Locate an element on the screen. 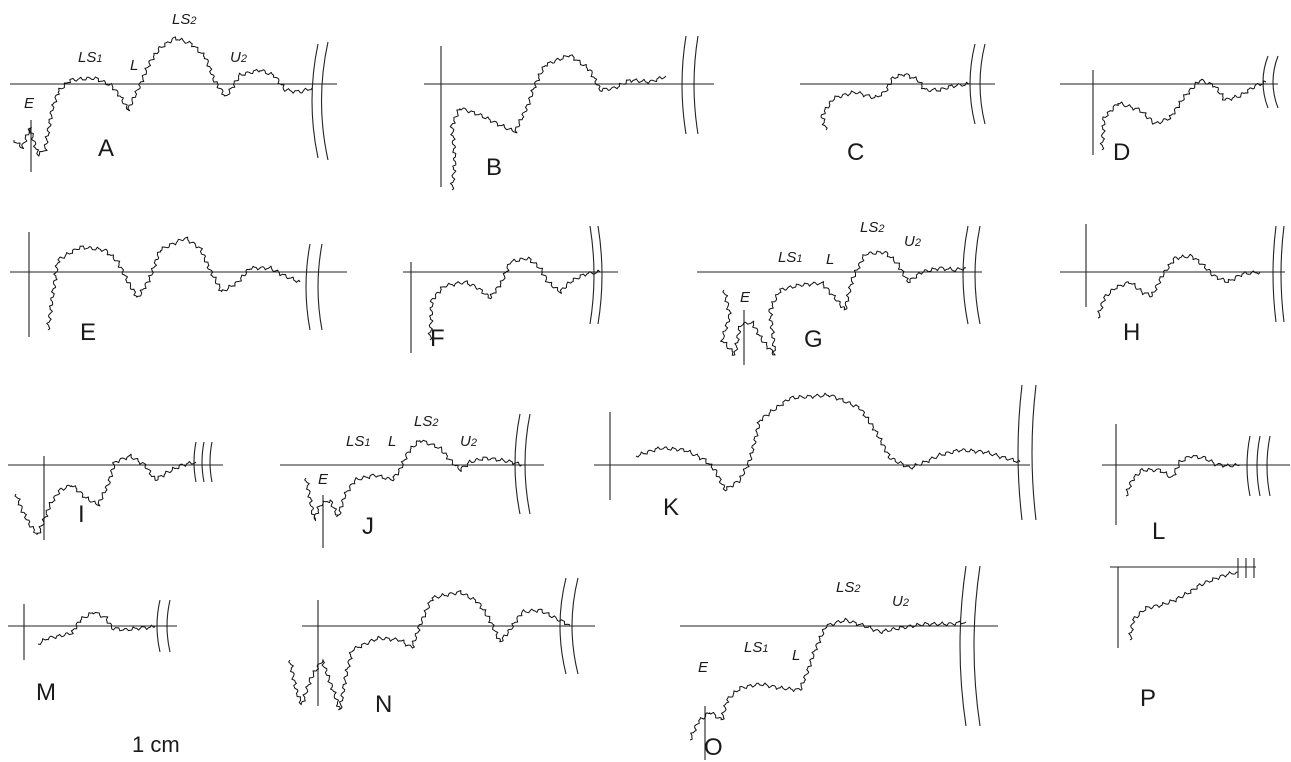 This screenshot has width=1291, height=762. panel-b: B is located at coordinates (569, 113).